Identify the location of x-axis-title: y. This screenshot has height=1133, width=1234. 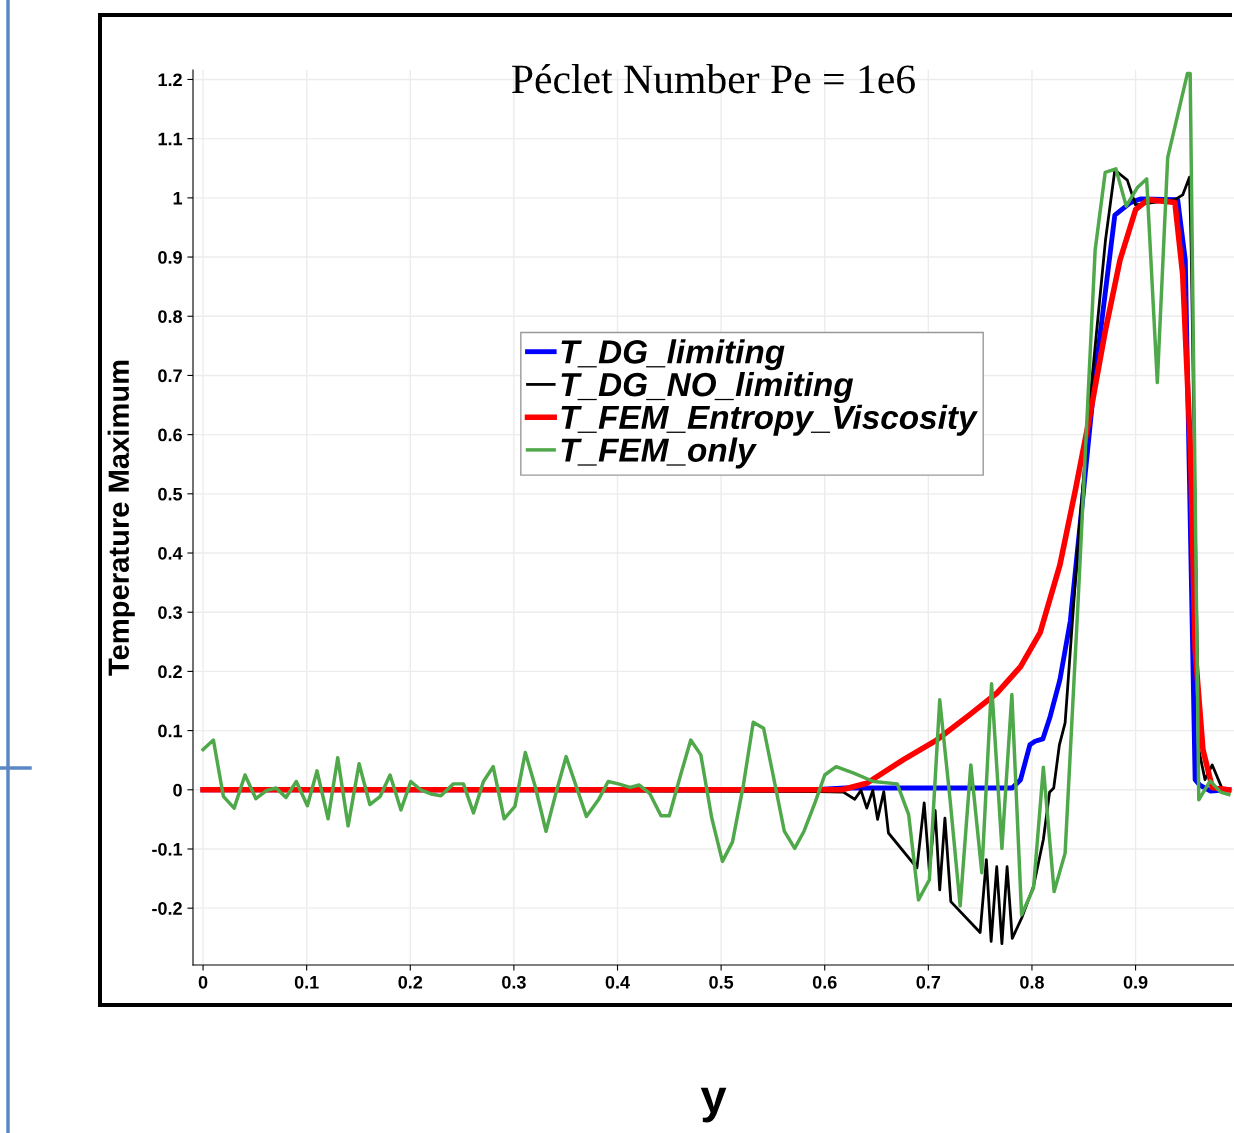
(713, 1105).